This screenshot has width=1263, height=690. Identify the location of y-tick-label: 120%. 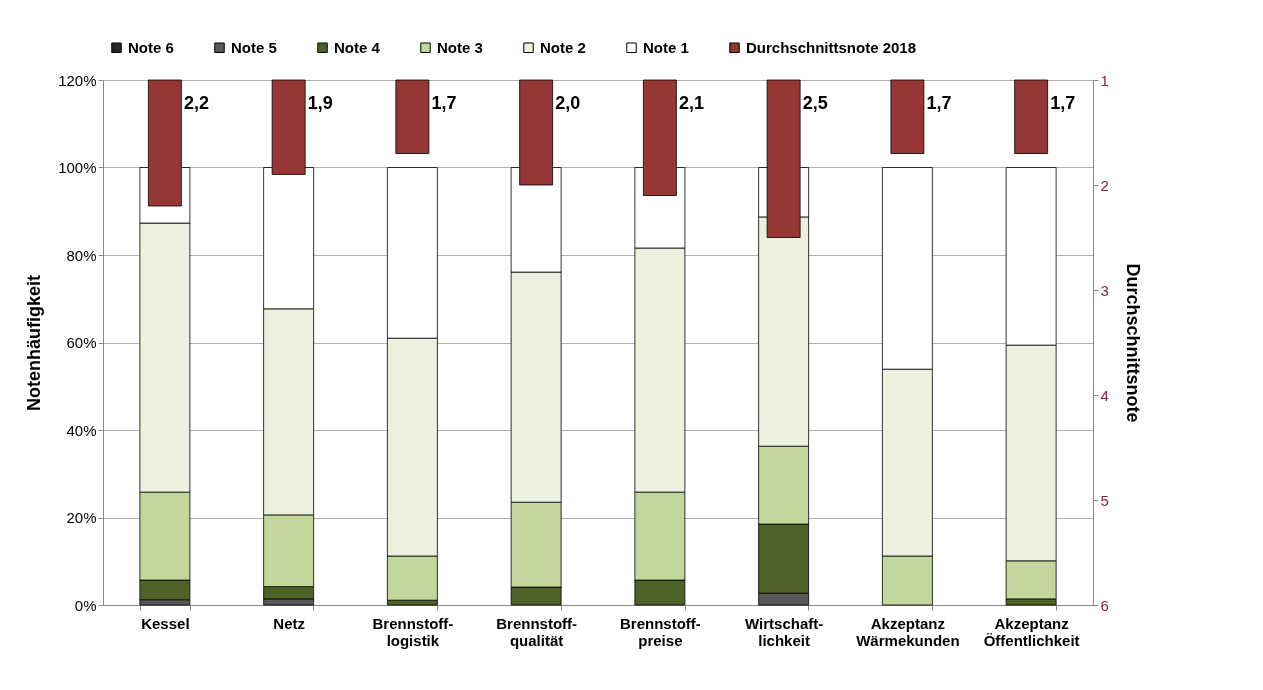
(77, 80).